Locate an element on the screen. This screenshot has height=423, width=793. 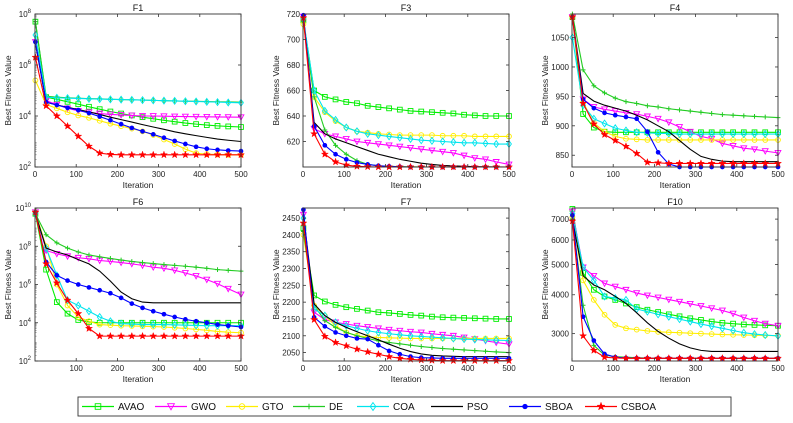
y-tick-label: 680 is located at coordinates (294, 65).